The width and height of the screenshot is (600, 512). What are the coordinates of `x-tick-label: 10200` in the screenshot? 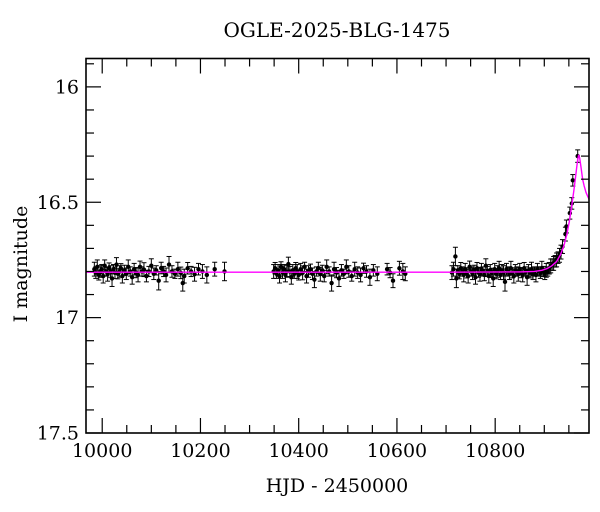 It's located at (200, 451).